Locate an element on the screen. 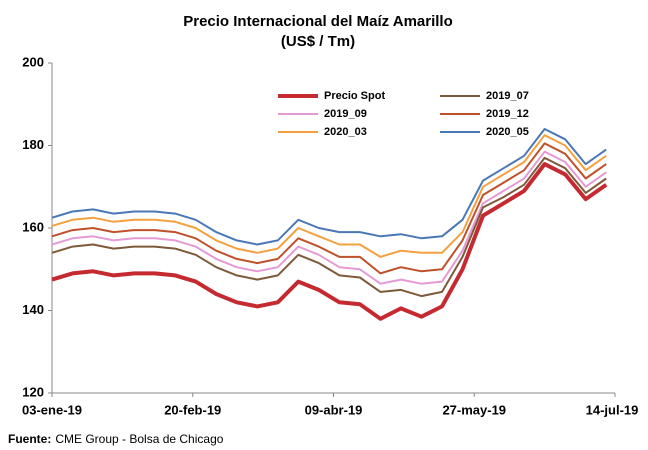 This screenshot has height=450, width=648. source: Fuente: CME Group - Bolsa de Chicago is located at coordinates (116, 439).